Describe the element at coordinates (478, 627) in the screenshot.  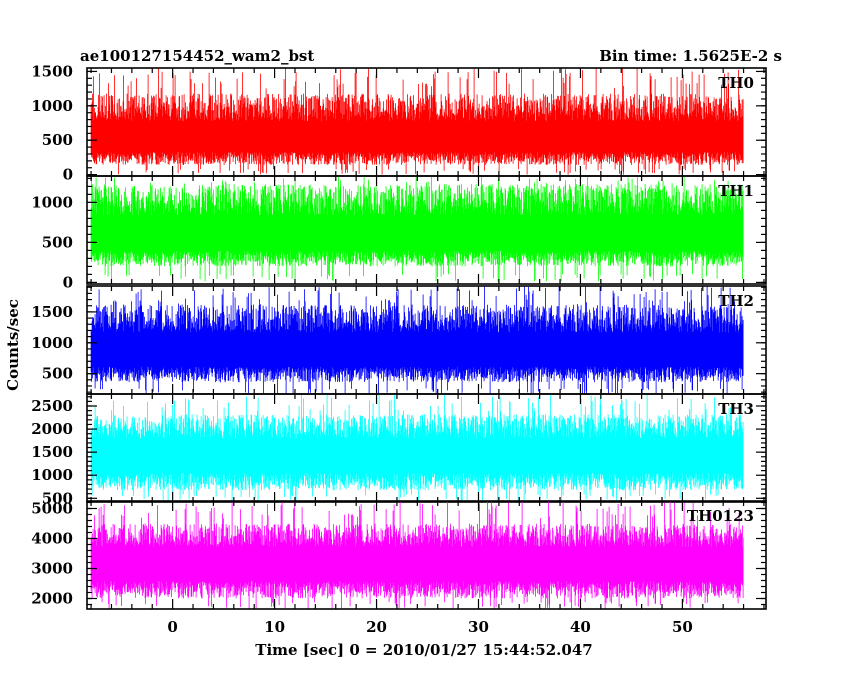
I see `x-tick-label: 30` at that location.